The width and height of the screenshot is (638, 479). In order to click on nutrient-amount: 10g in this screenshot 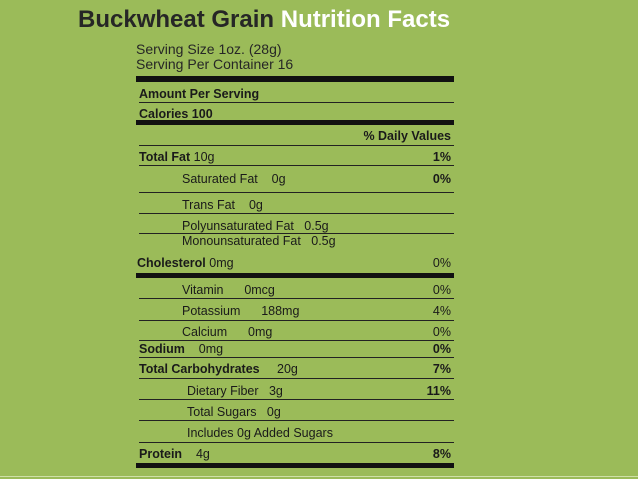, I will do `click(204, 157)`.